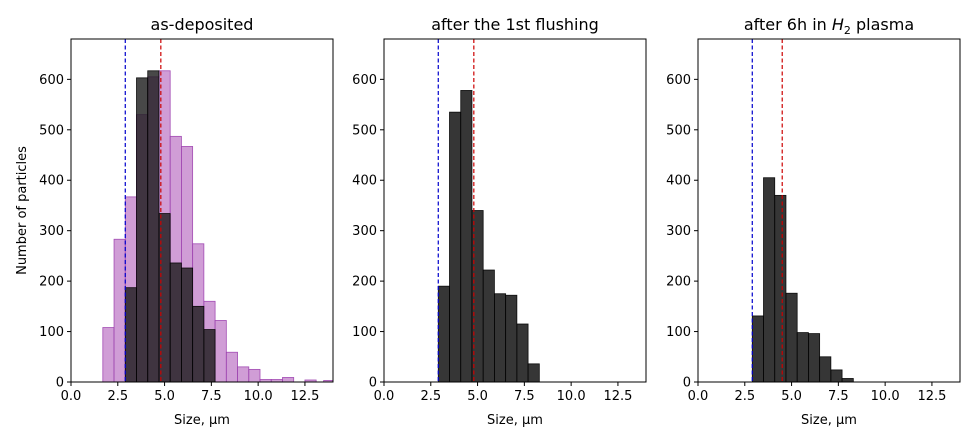 This screenshot has width=976, height=448. I want to click on chart-title: after the 1st flushing, so click(515, 24).